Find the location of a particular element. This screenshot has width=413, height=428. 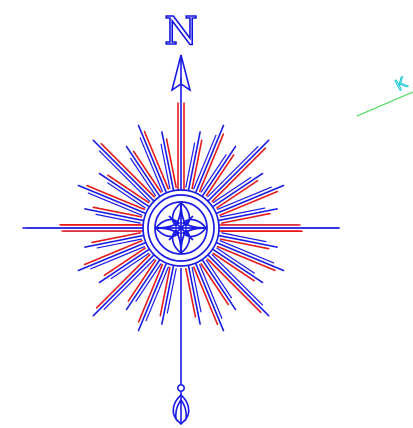

edge-annotation-label: K is located at coordinates (402, 84).